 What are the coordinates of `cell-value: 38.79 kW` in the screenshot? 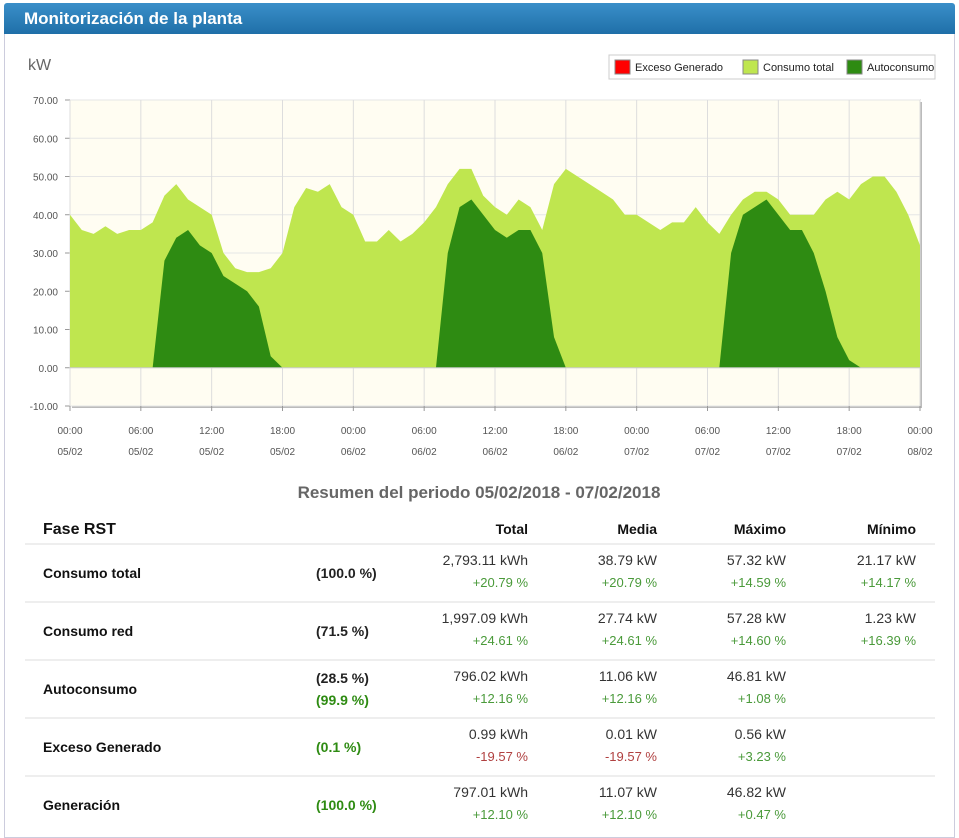 It's located at (628, 560).